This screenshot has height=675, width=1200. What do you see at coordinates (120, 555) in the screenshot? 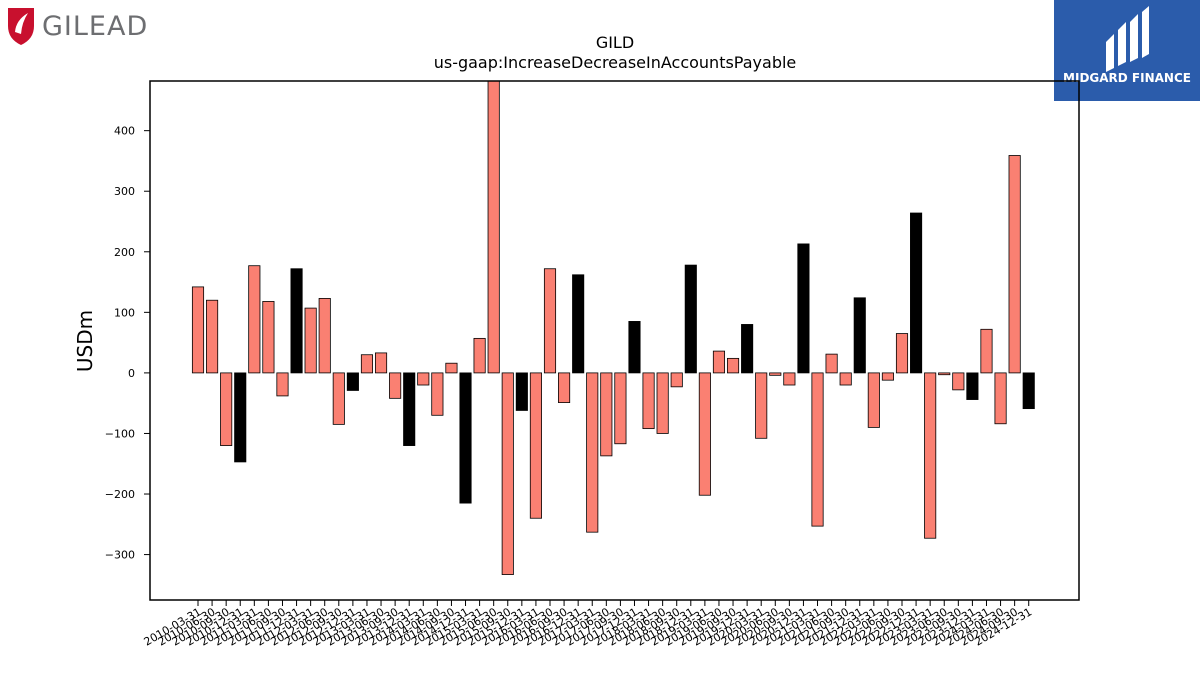
I see `y-tick-label: −300` at bounding box center [120, 555].